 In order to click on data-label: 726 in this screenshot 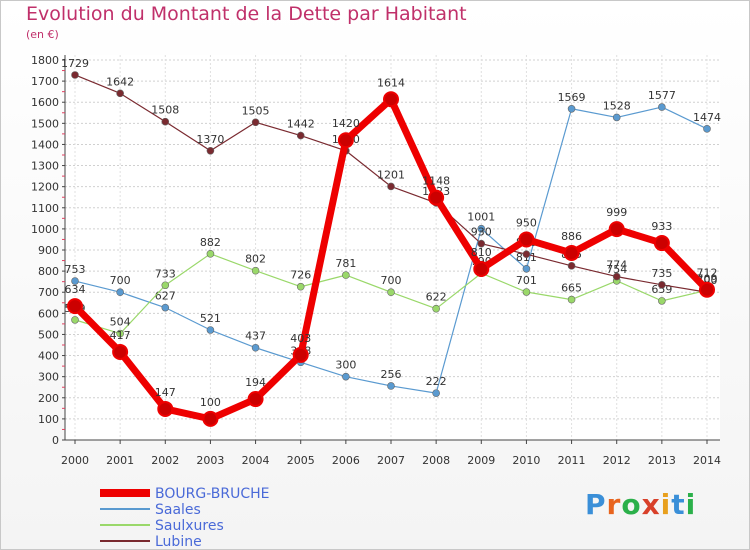, I will do `click(300, 275)`.